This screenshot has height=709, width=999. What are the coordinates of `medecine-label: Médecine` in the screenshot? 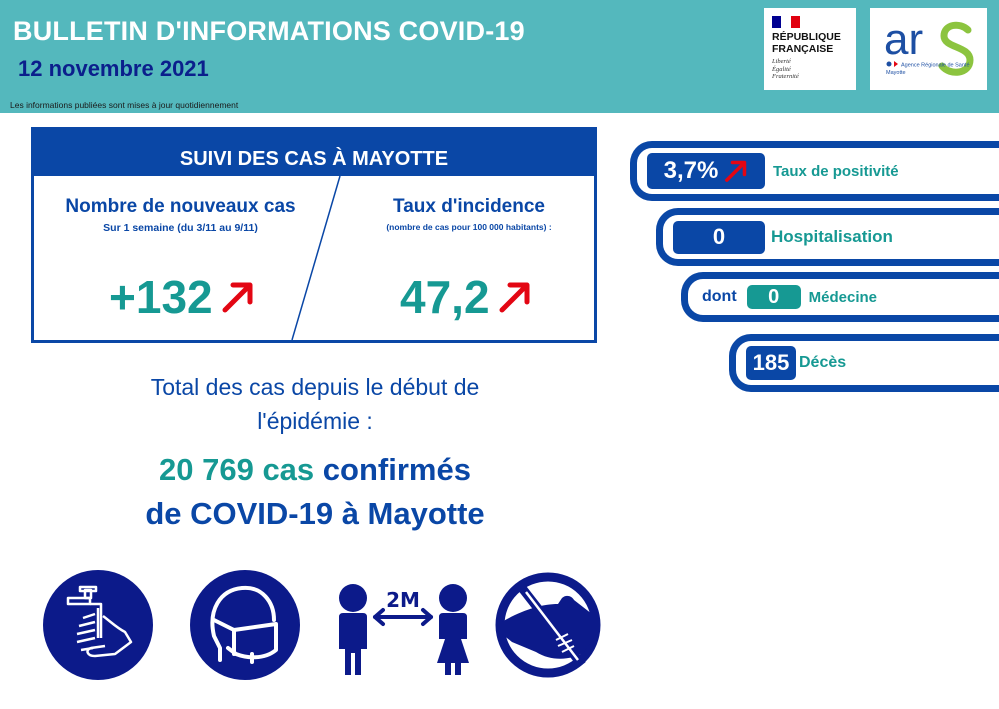 It's located at (843, 297).